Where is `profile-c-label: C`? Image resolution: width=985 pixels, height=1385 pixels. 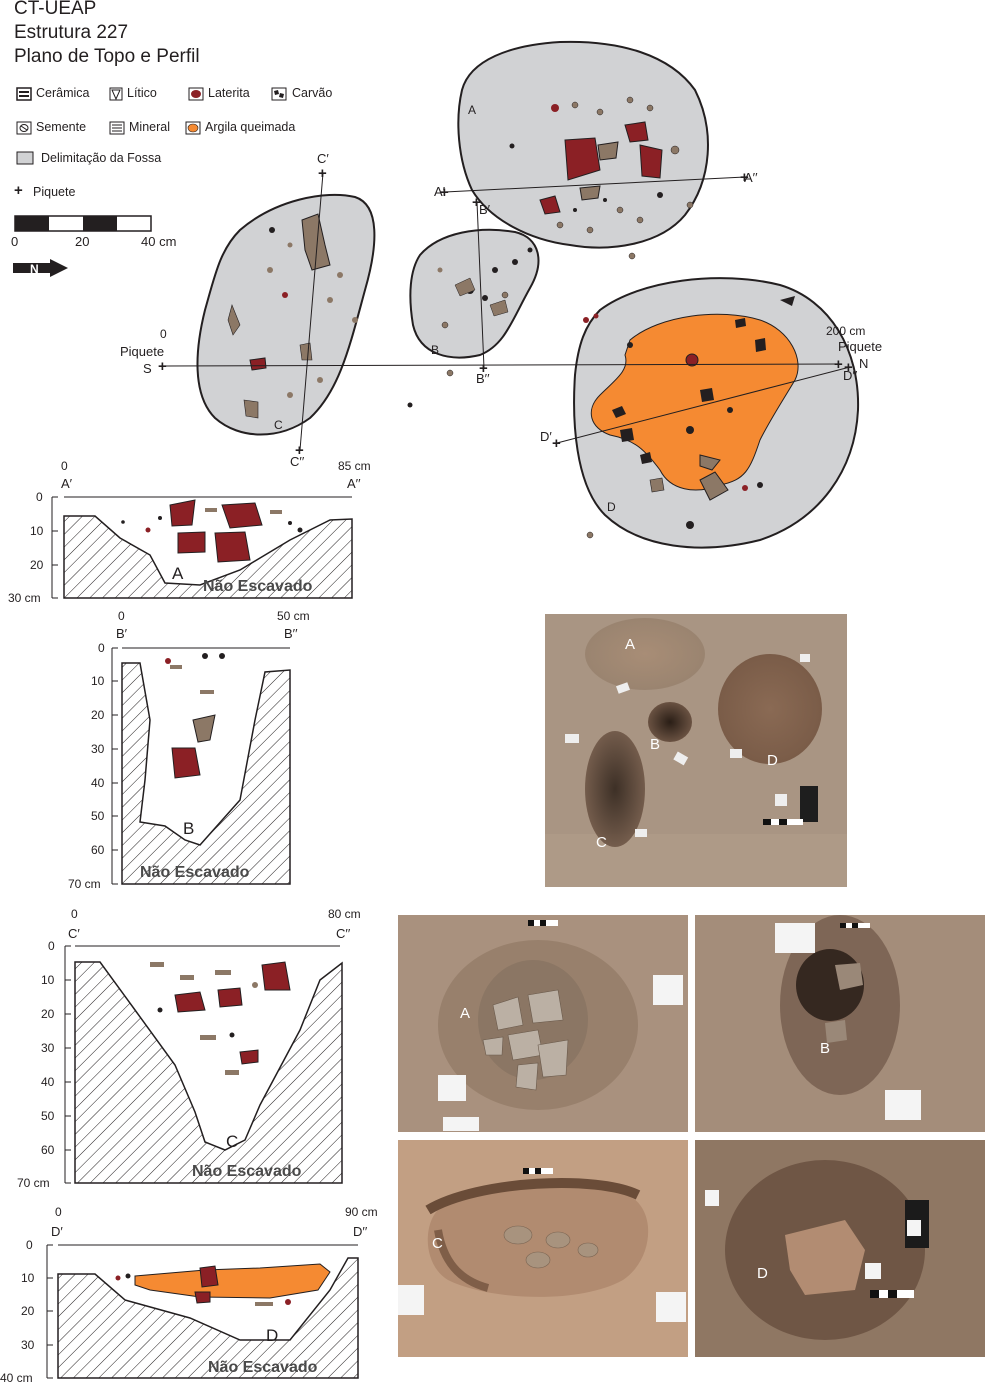 profile-c-label: C is located at coordinates (232, 1141).